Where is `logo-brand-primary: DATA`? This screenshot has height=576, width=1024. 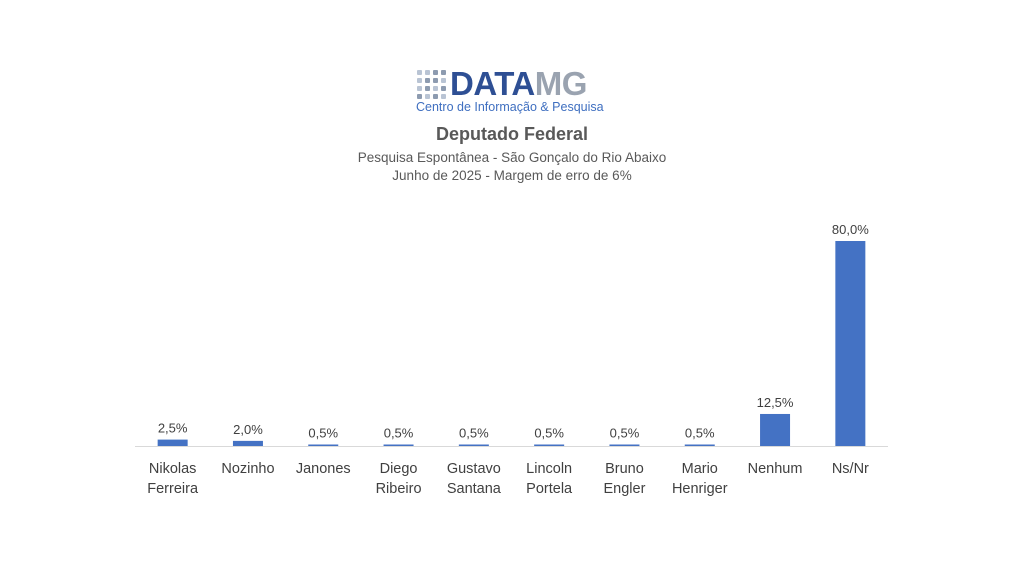
logo-brand-primary: DATA is located at coordinates (492, 83).